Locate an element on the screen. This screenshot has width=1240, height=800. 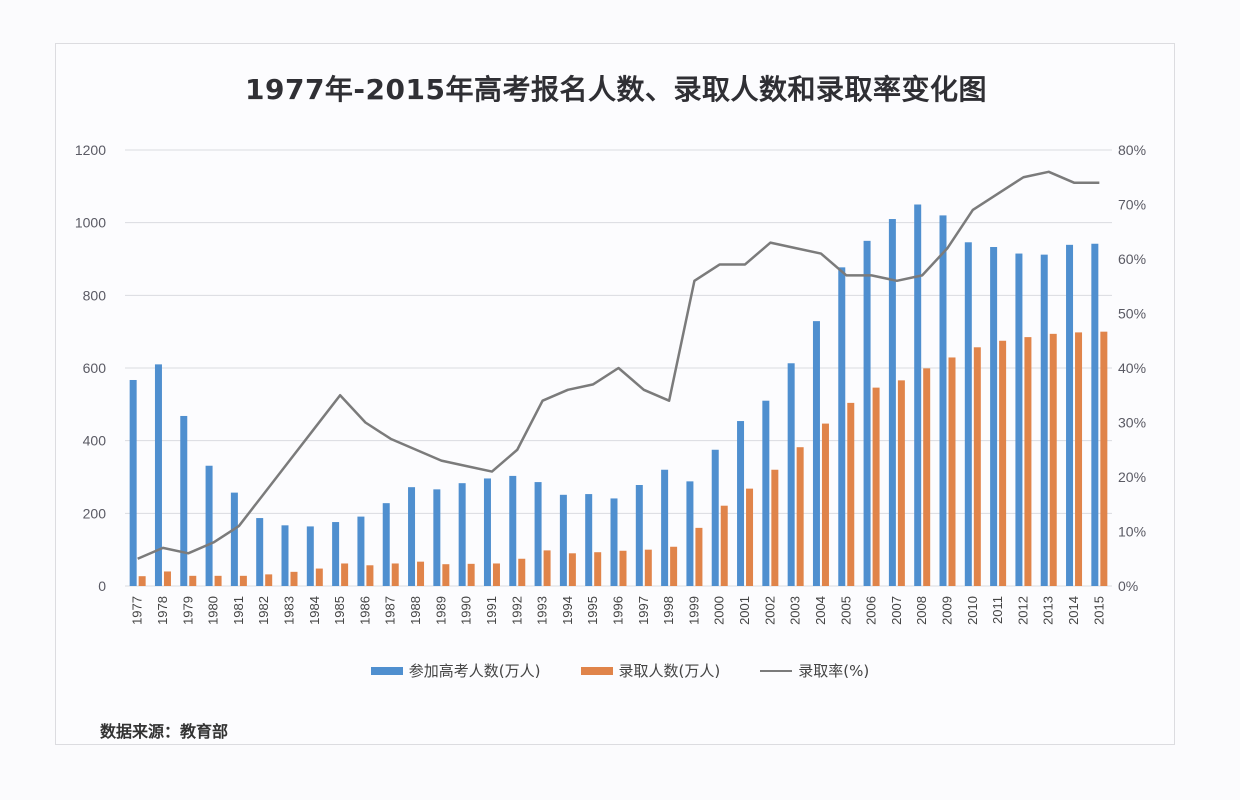
x-tick-label: 1981 is located at coordinates (238, 610).